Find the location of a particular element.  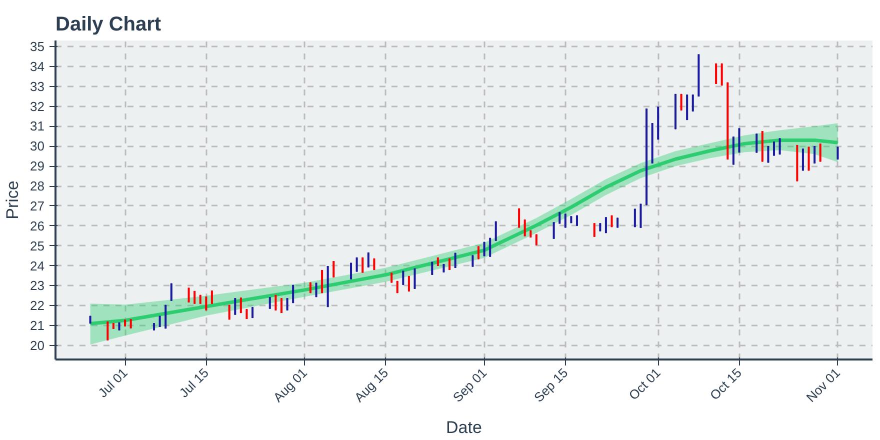

y-tick-label: 32 is located at coordinates (37, 106).